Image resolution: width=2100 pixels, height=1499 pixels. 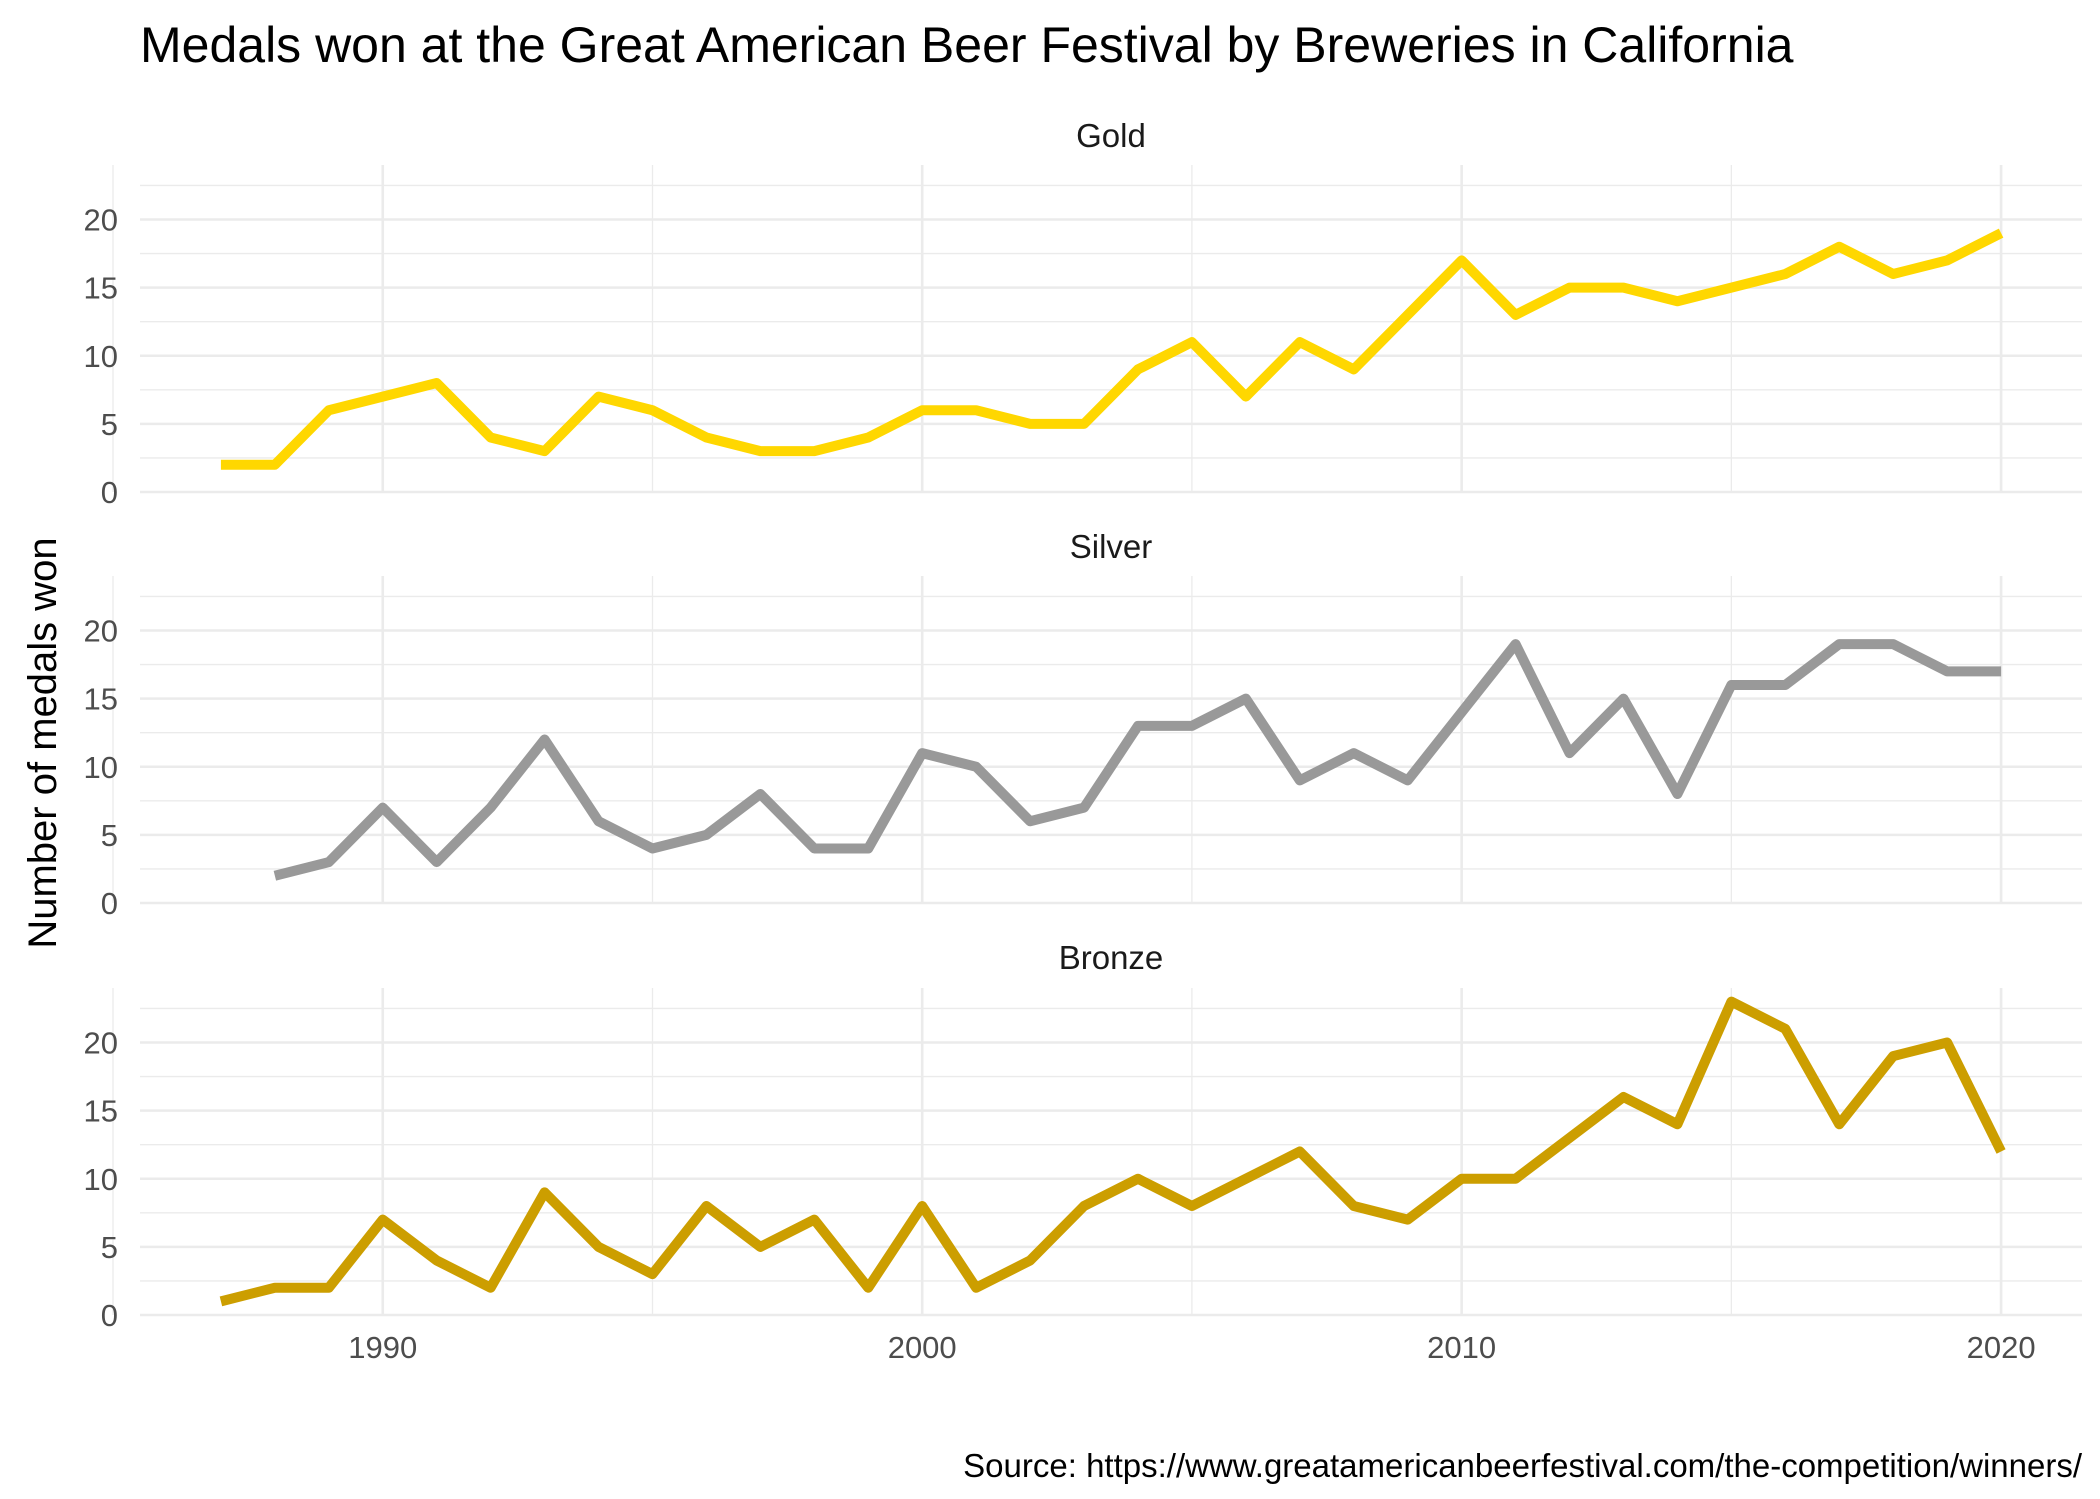 I want to click on series-line-silver, so click(x=1137, y=760).